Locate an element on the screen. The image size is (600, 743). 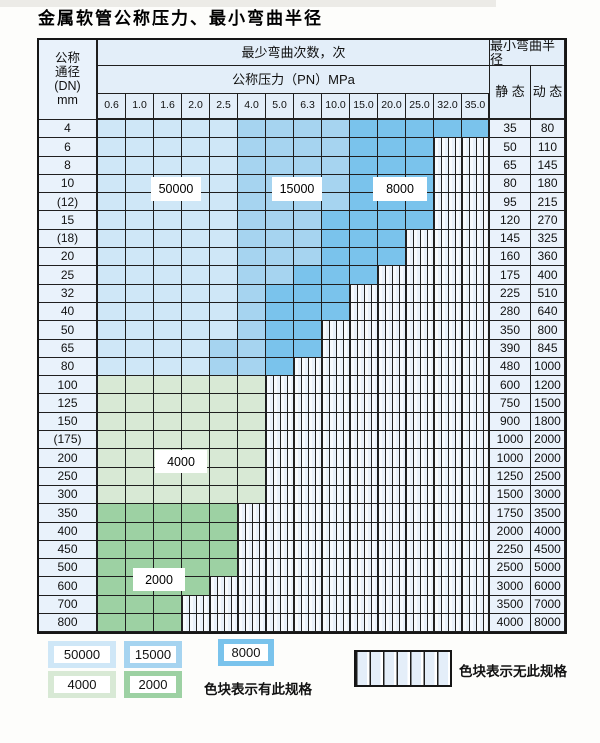
legend-swatch-value: 50000 is located at coordinates (82, 654).